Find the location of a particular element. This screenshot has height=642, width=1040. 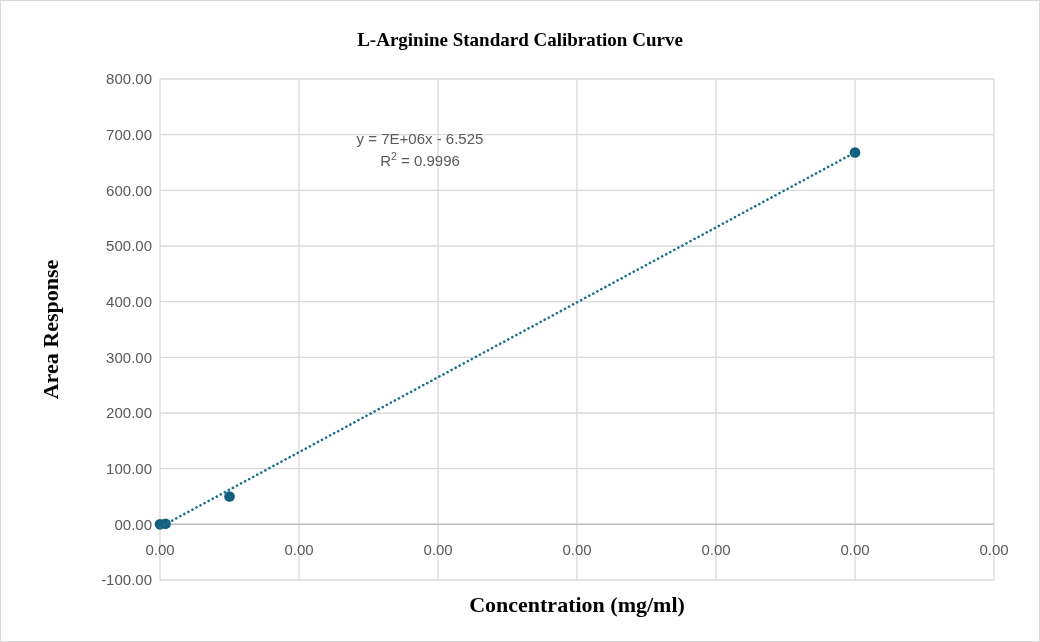

annotation: y = 7E+06x - 6.525 is located at coordinates (420, 138).